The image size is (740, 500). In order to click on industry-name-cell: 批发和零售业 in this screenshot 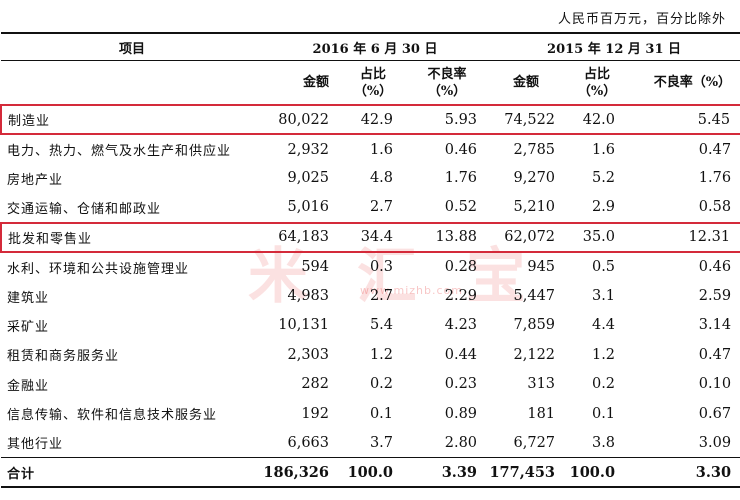, I will do `click(131, 237)`.